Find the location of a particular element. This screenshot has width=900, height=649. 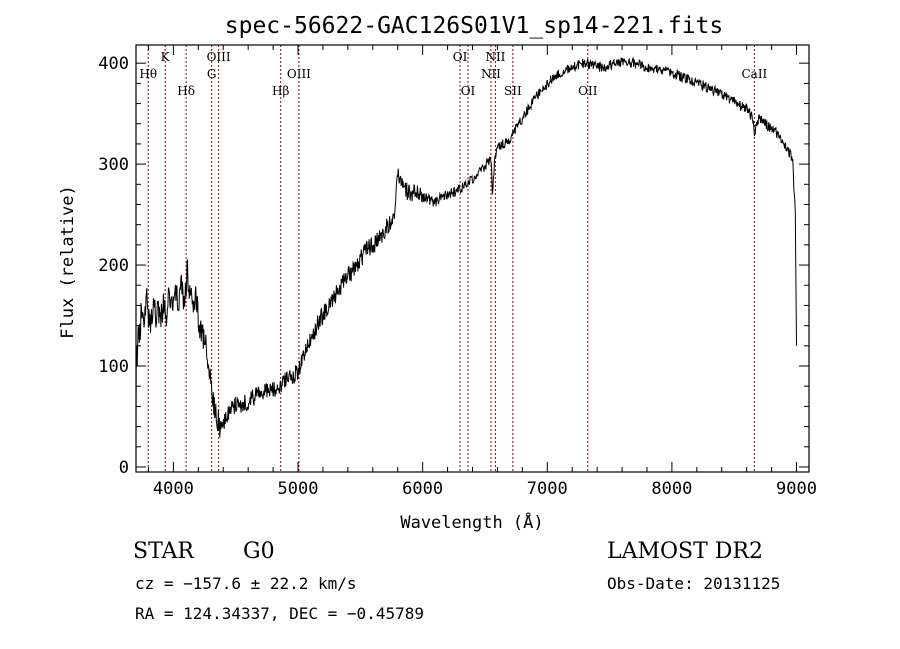

x-tick-label: 5000 is located at coordinates (298, 489).